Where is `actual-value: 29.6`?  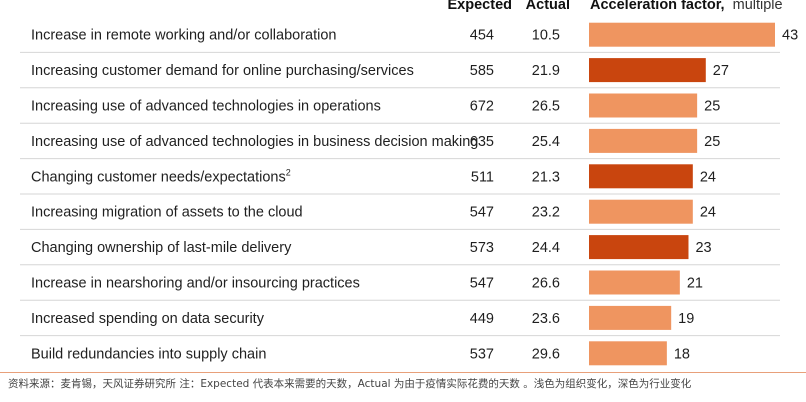 actual-value: 29.6 is located at coordinates (546, 354).